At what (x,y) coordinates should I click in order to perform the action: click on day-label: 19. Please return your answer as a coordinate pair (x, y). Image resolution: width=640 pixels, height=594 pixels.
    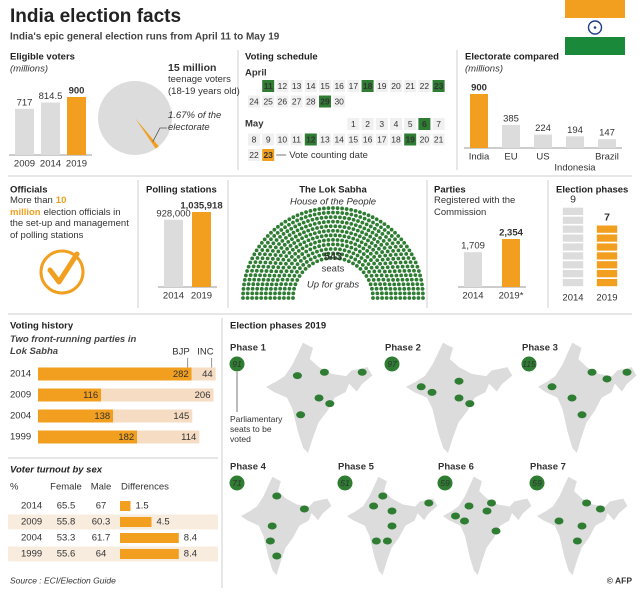
    Looking at the image, I should click on (382, 86).